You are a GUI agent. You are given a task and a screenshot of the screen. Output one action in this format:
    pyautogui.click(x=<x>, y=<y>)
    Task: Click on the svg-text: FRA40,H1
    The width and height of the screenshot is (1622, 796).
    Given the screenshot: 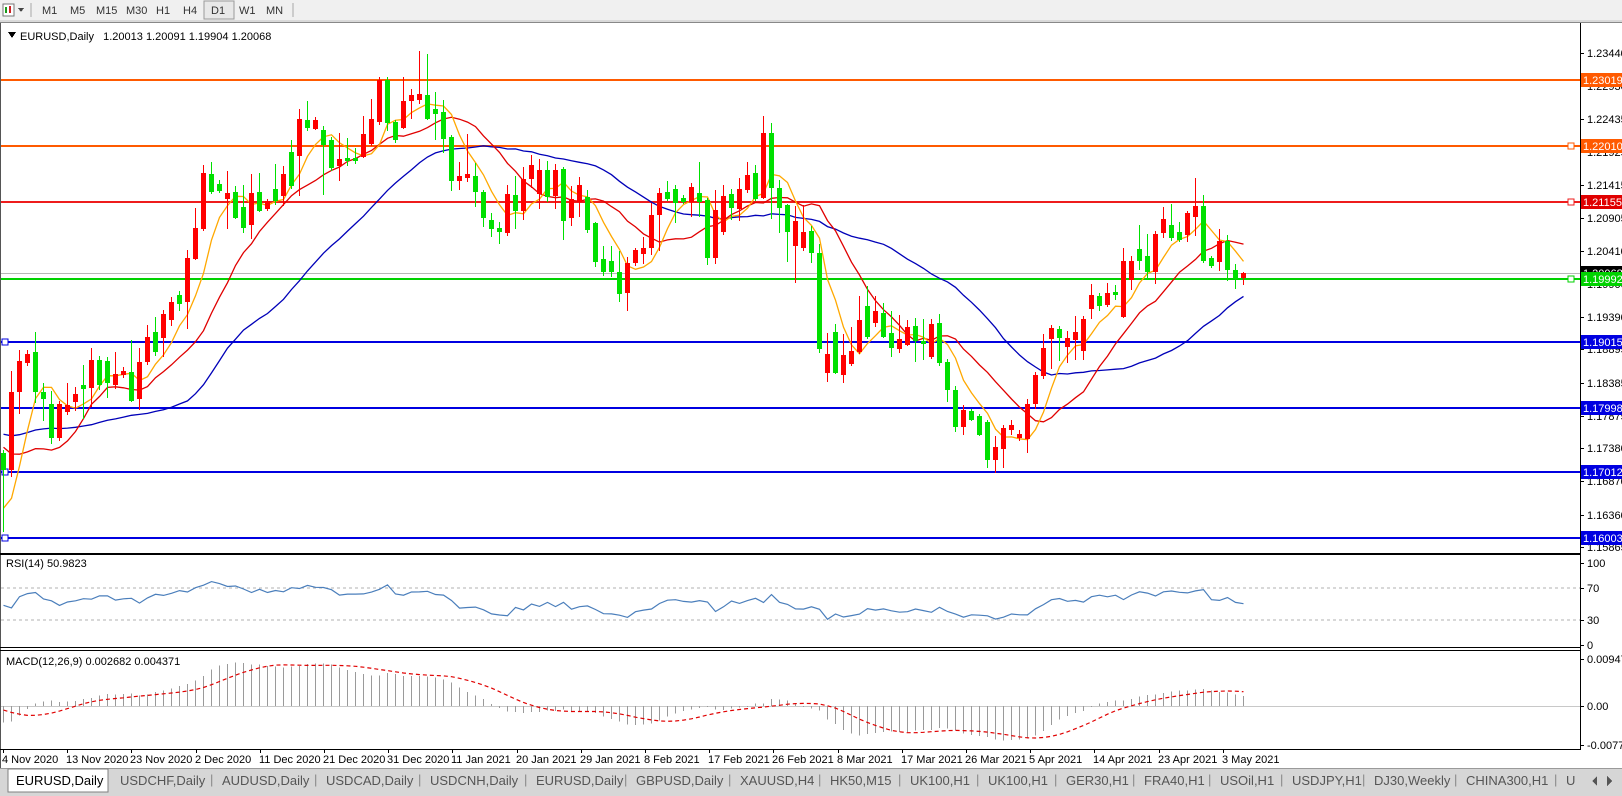 What is the action you would take?
    pyautogui.click(x=1174, y=780)
    